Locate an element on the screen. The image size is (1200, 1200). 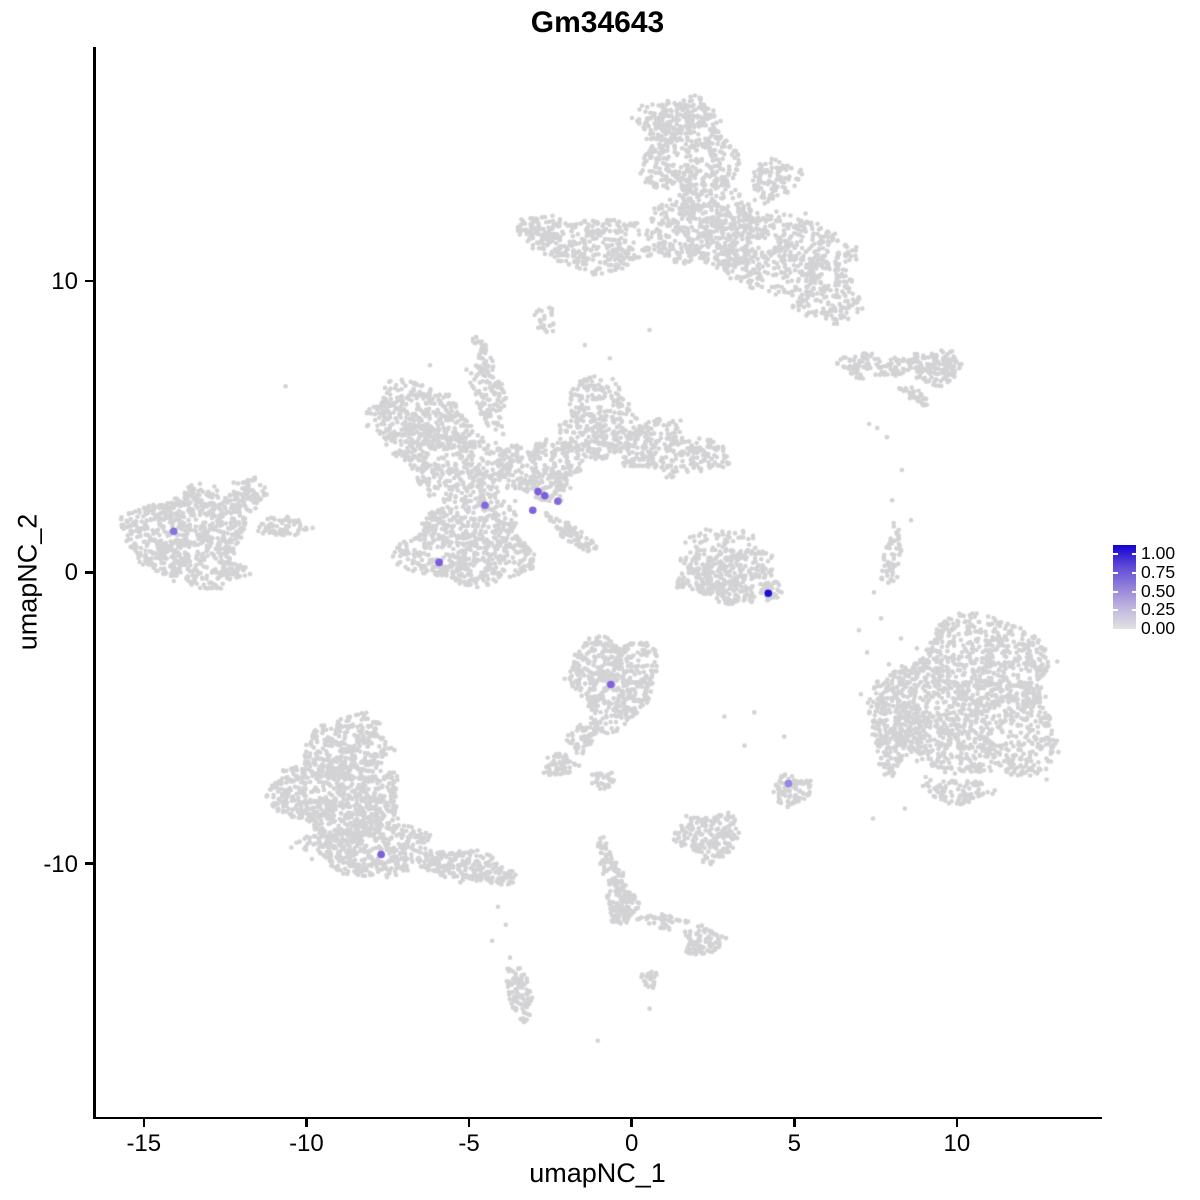
x-tick-label: 10 is located at coordinates (957, 1143).